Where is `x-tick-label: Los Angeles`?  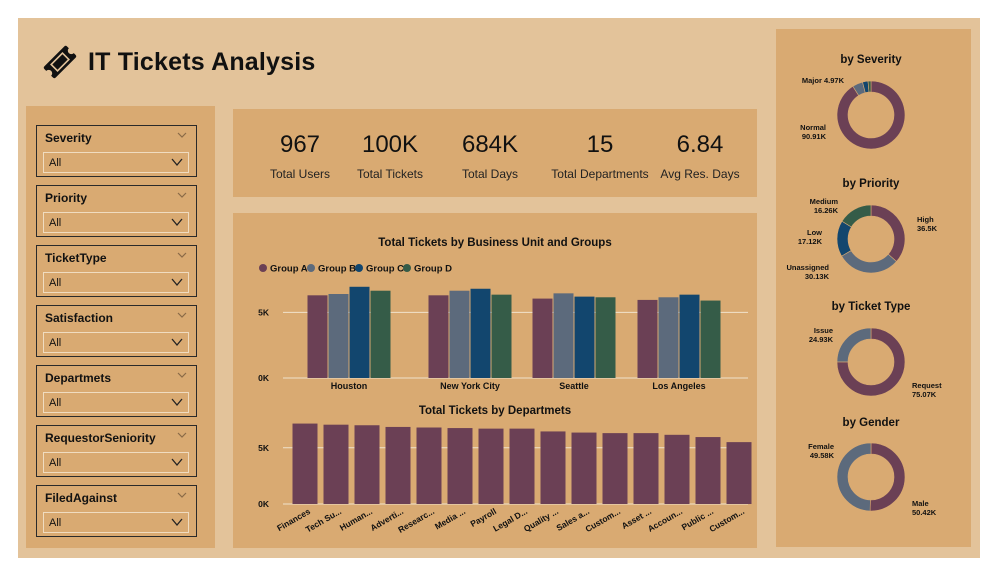 x-tick-label: Los Angeles is located at coordinates (678, 386).